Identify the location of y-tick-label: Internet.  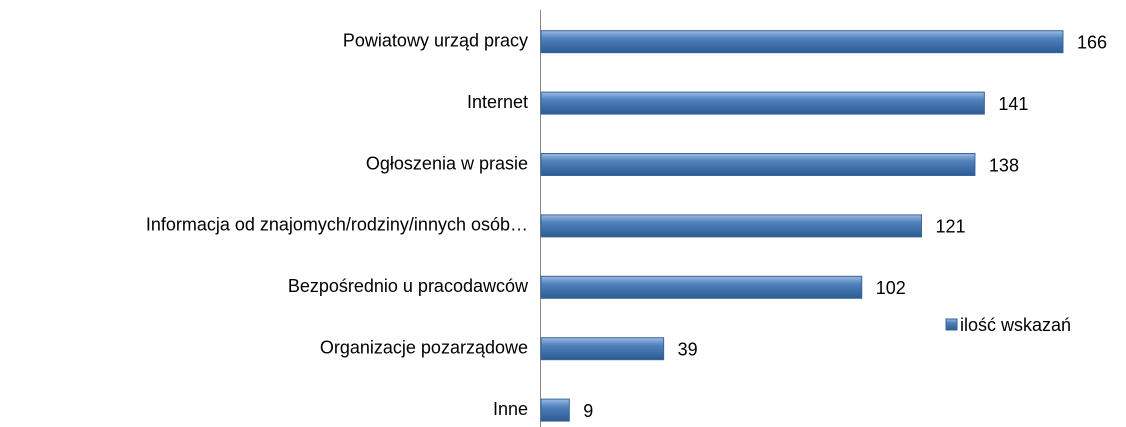
(497, 102).